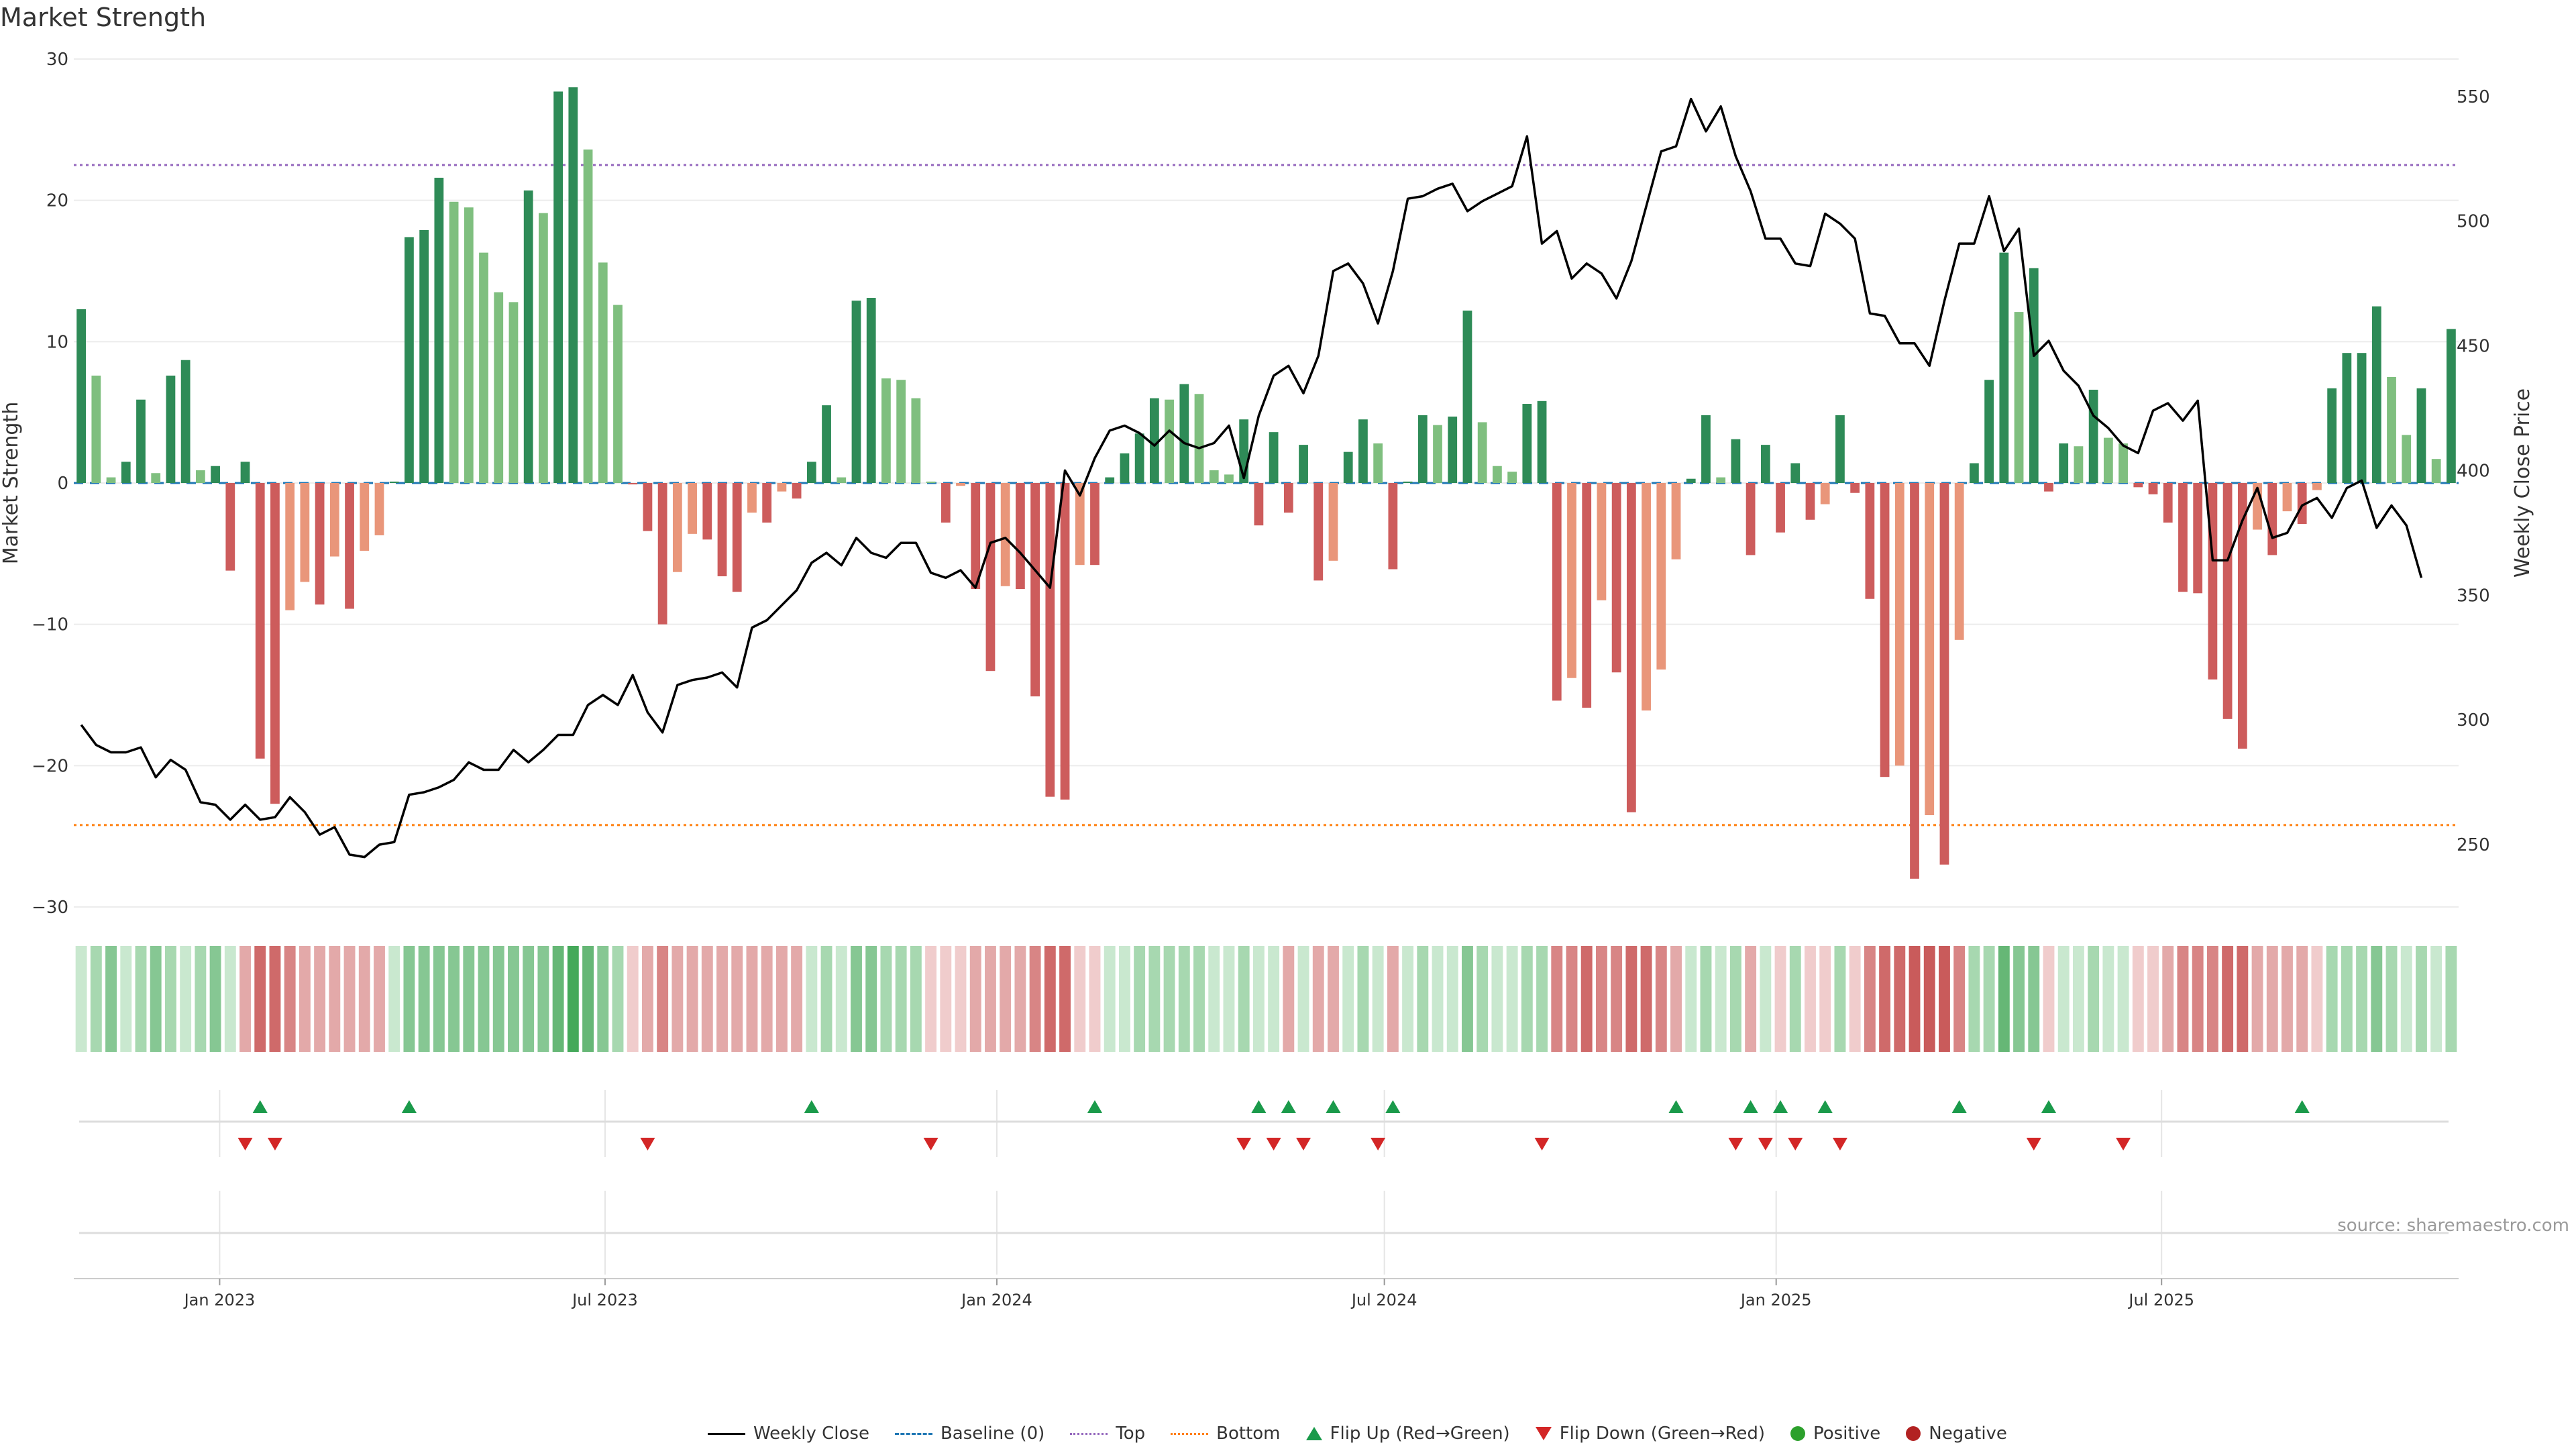 This screenshot has width=2576, height=1449. Describe the element at coordinates (2453, 1226) in the screenshot. I see `source-note: source: sharemaestro.com` at that location.